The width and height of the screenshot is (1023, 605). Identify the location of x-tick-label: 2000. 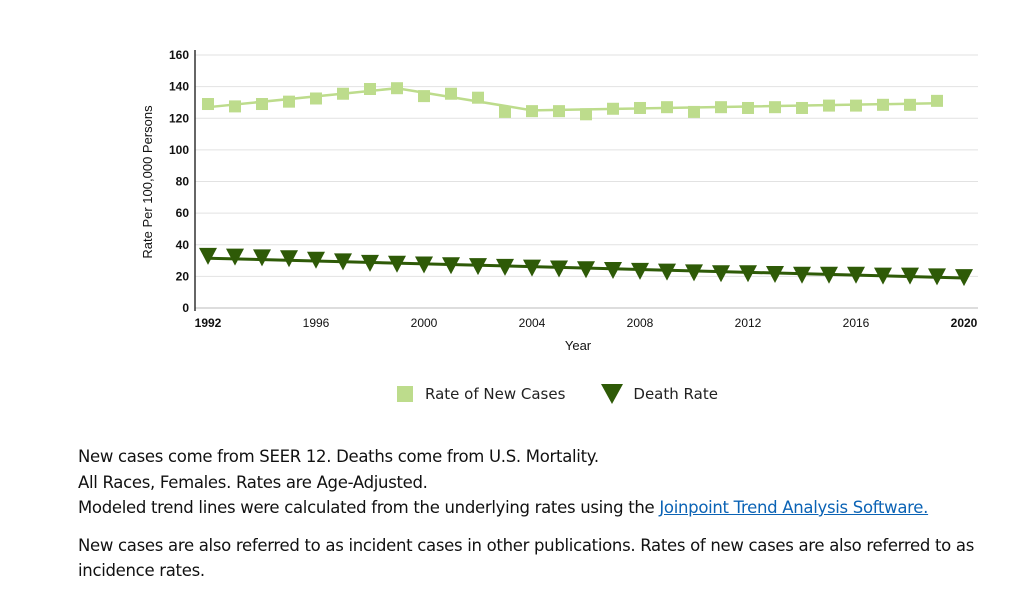
(424, 323).